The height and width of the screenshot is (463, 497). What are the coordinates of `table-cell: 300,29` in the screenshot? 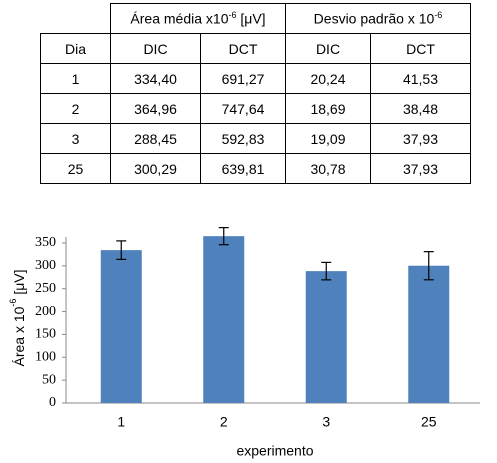 It's located at (155, 168).